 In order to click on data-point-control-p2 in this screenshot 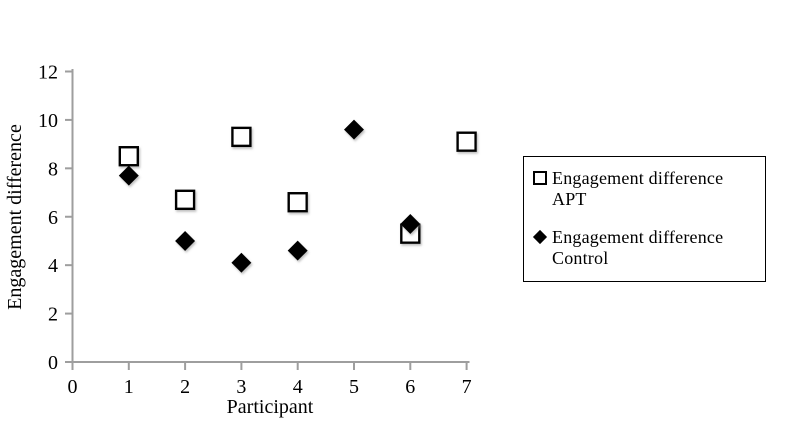, I will do `click(185, 240)`.